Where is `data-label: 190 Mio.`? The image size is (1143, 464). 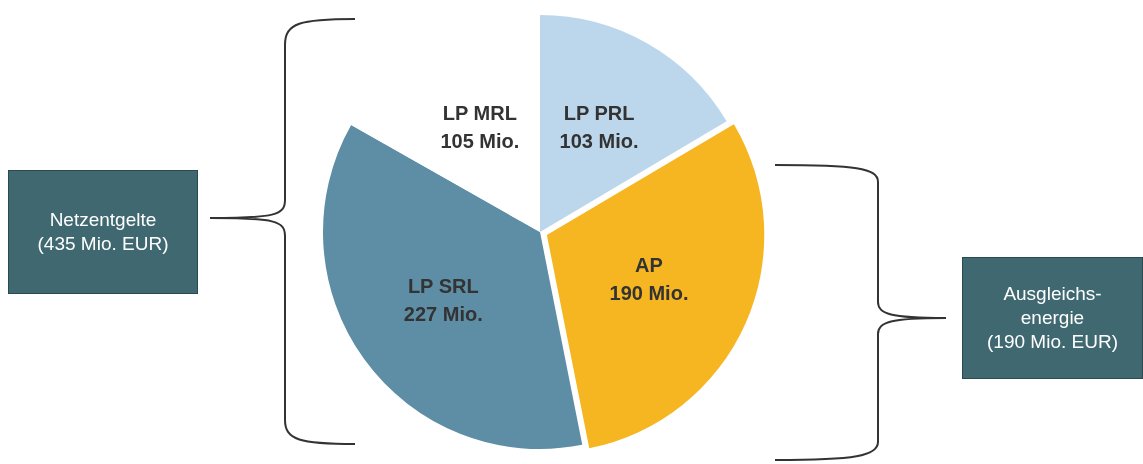
data-label: 190 Mio. is located at coordinates (649, 293).